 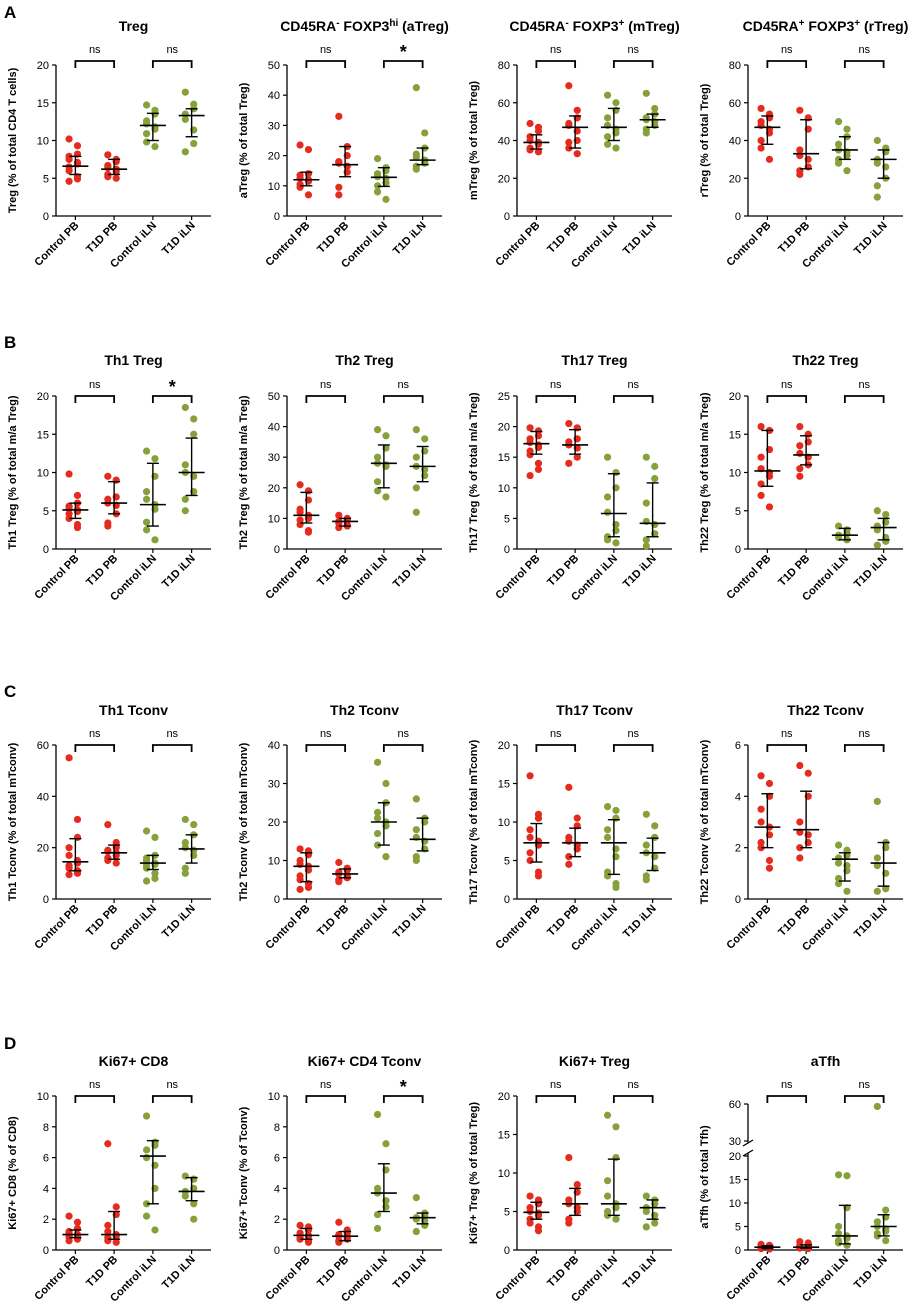 I want to click on y-tick-label: 5, so click(x=738, y=512).